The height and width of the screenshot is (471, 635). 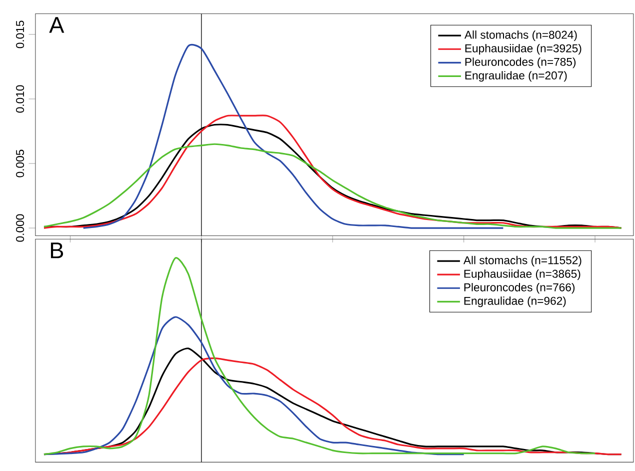 What do you see at coordinates (20, 164) in the screenshot?
I see `y-tick-label: 0.005` at bounding box center [20, 164].